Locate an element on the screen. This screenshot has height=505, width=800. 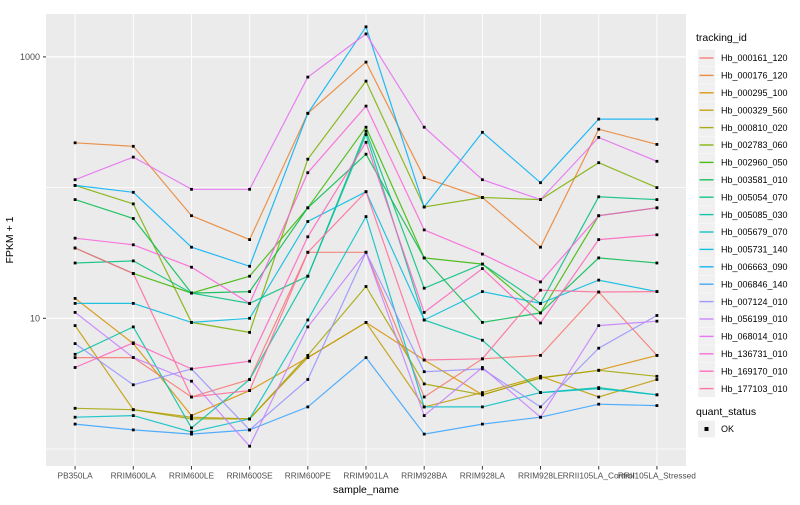
legend-item-Hb_000810_020: Hb_000810_020 is located at coordinates (743, 128).